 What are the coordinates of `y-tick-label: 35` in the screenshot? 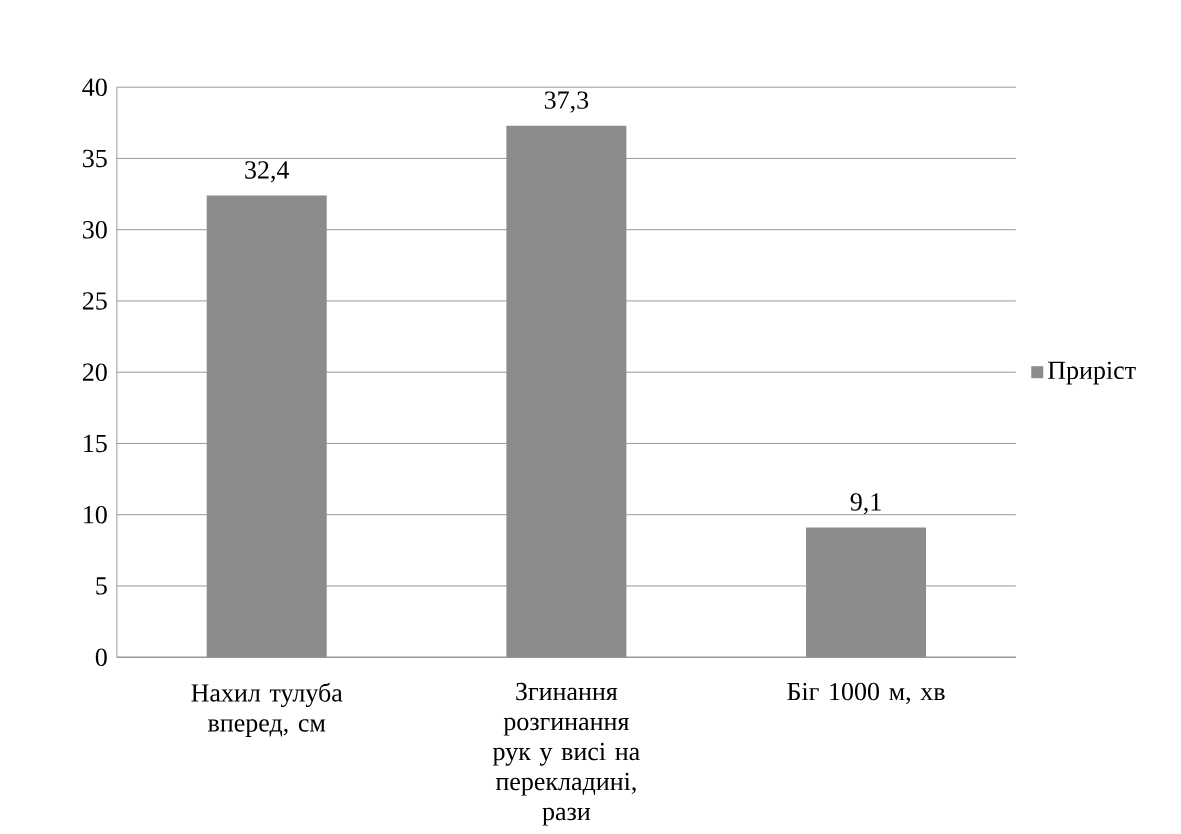 It's located at (95, 158).